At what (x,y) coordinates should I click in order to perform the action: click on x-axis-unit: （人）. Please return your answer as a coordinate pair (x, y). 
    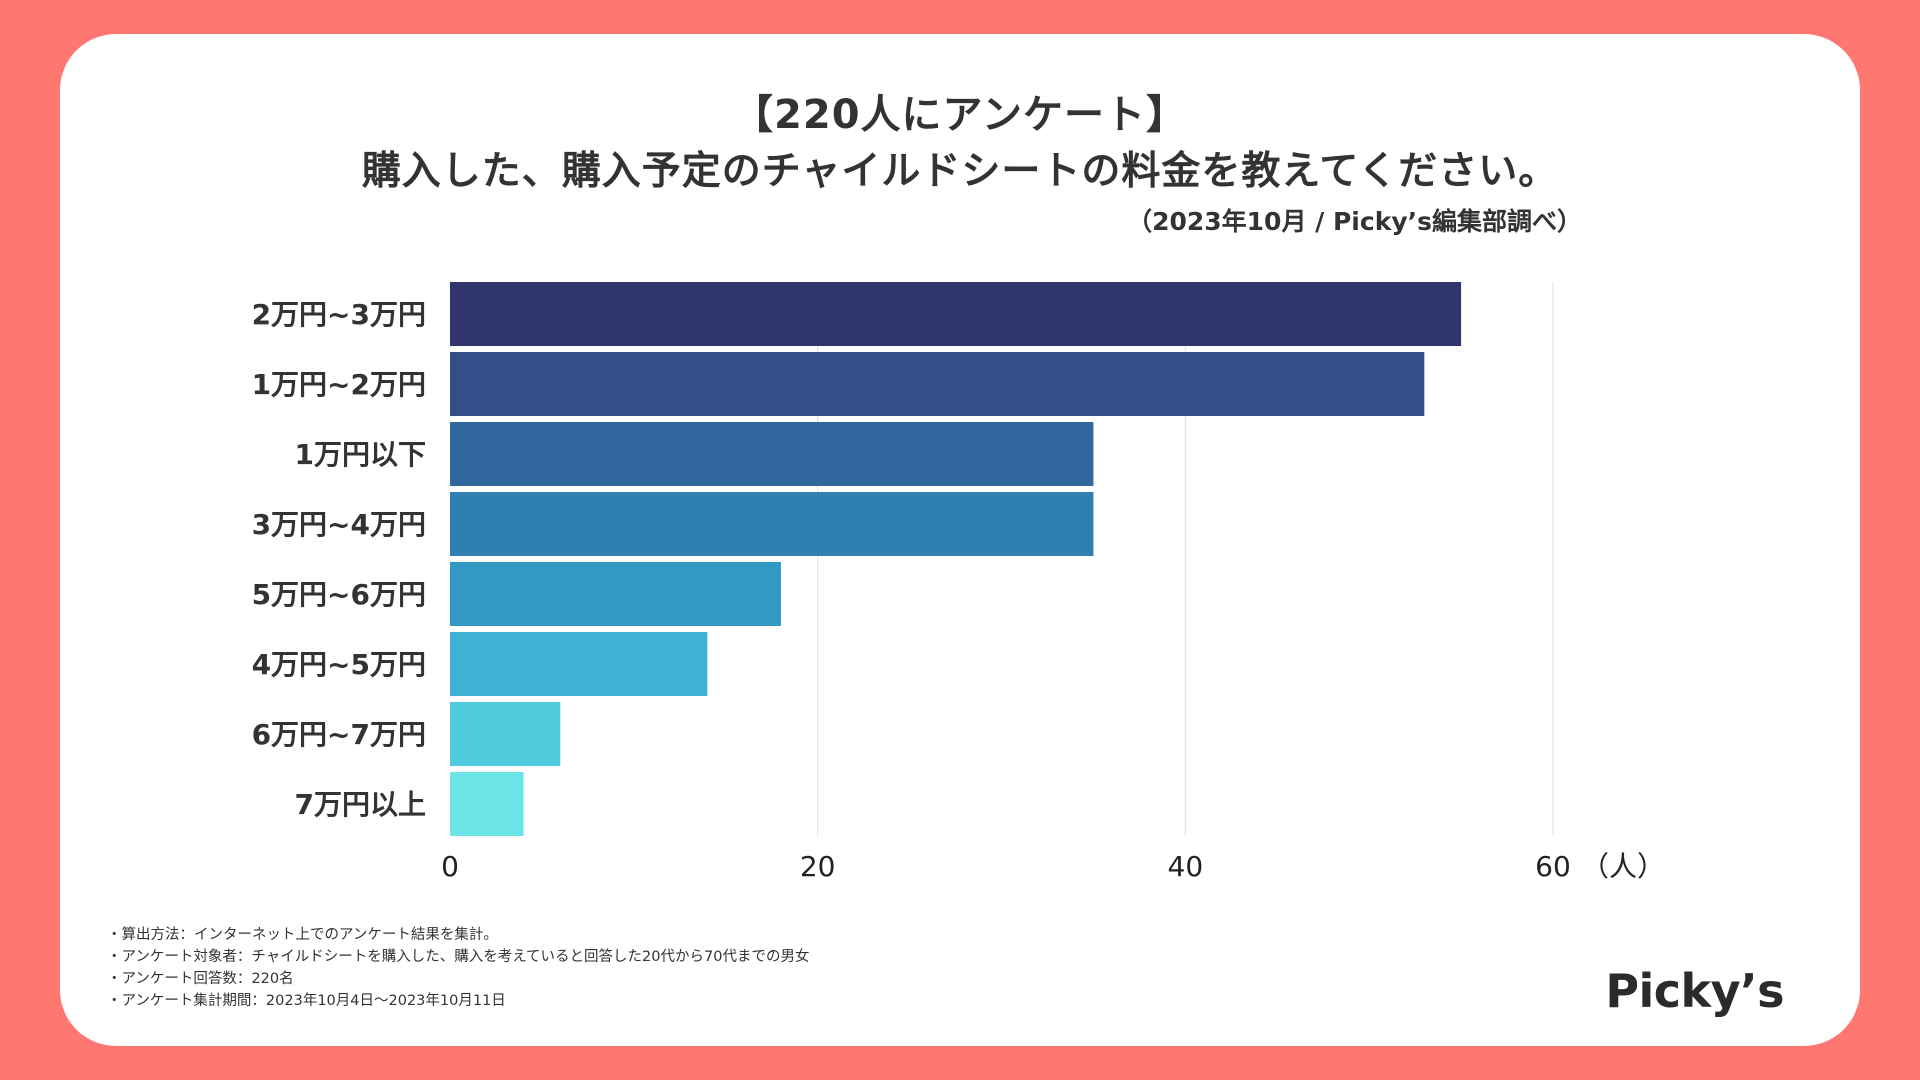
    Looking at the image, I should click on (1623, 866).